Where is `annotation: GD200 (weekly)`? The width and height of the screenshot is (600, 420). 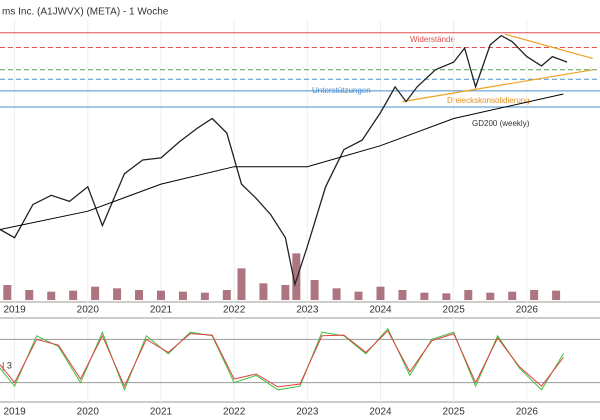
annotation: GD200 (weekly) is located at coordinates (501, 123).